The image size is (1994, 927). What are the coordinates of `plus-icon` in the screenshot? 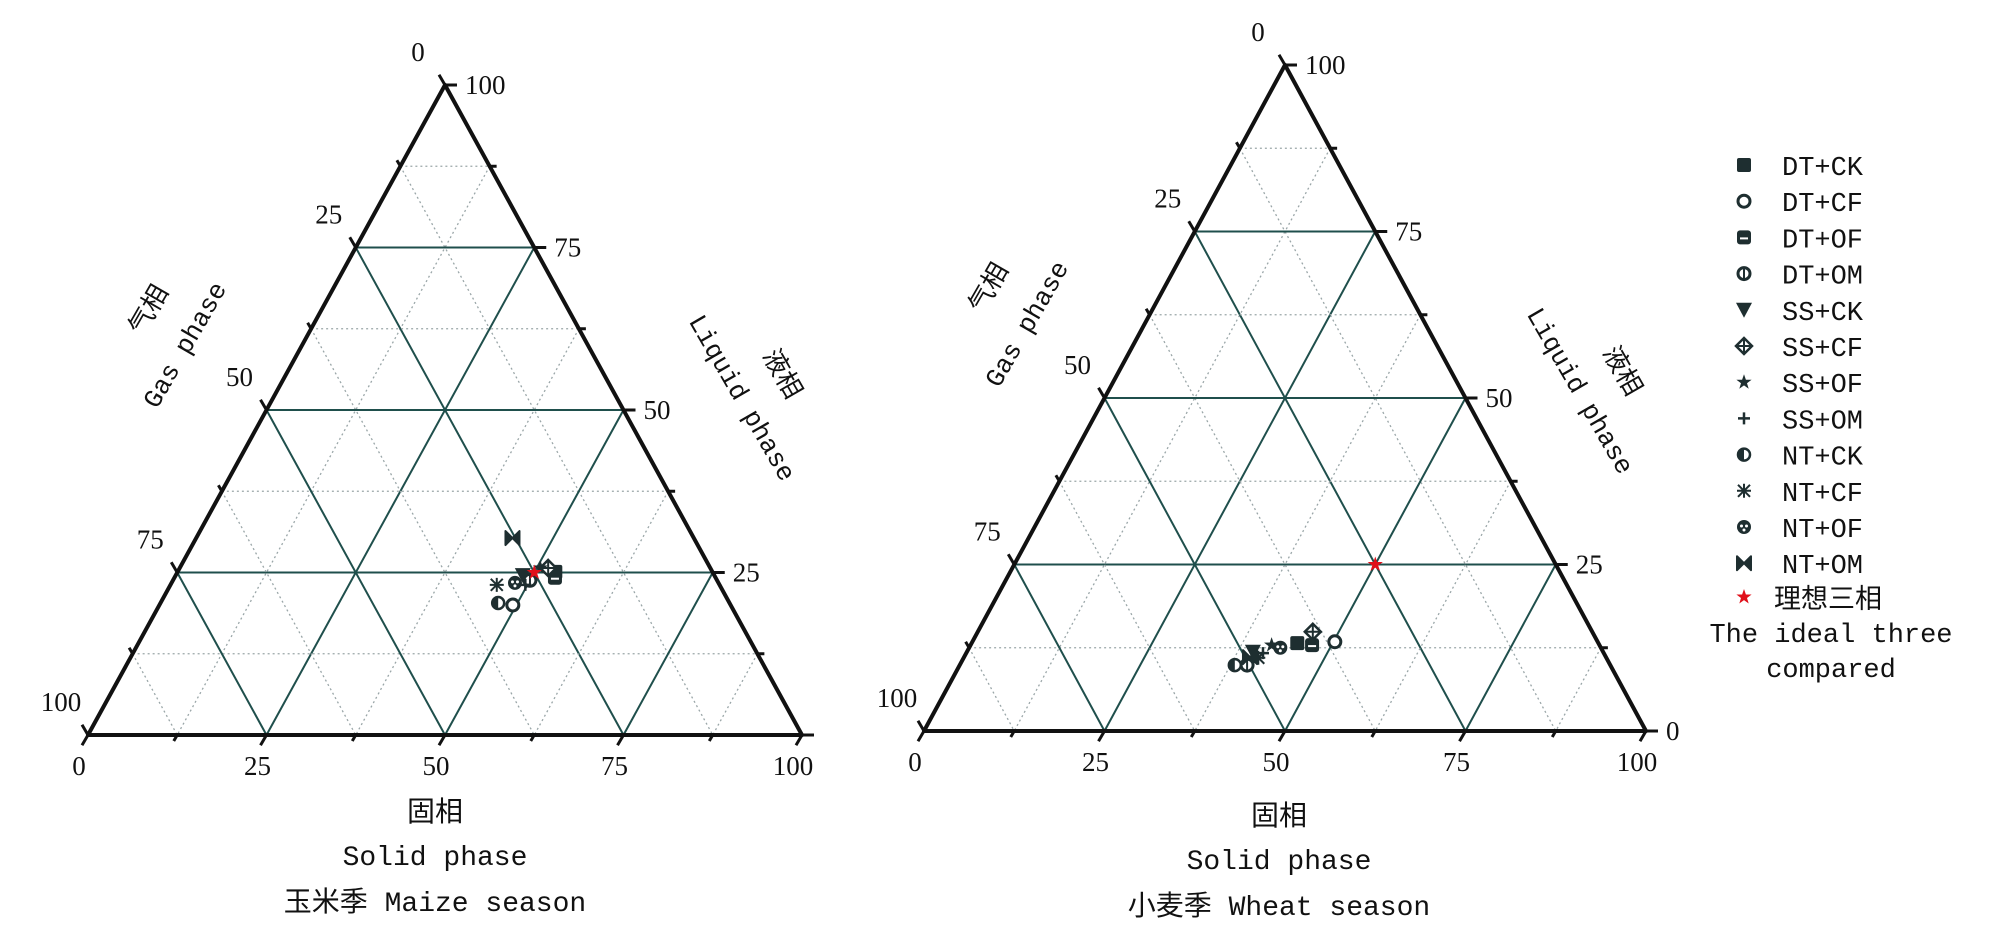 It's located at (1744, 418).